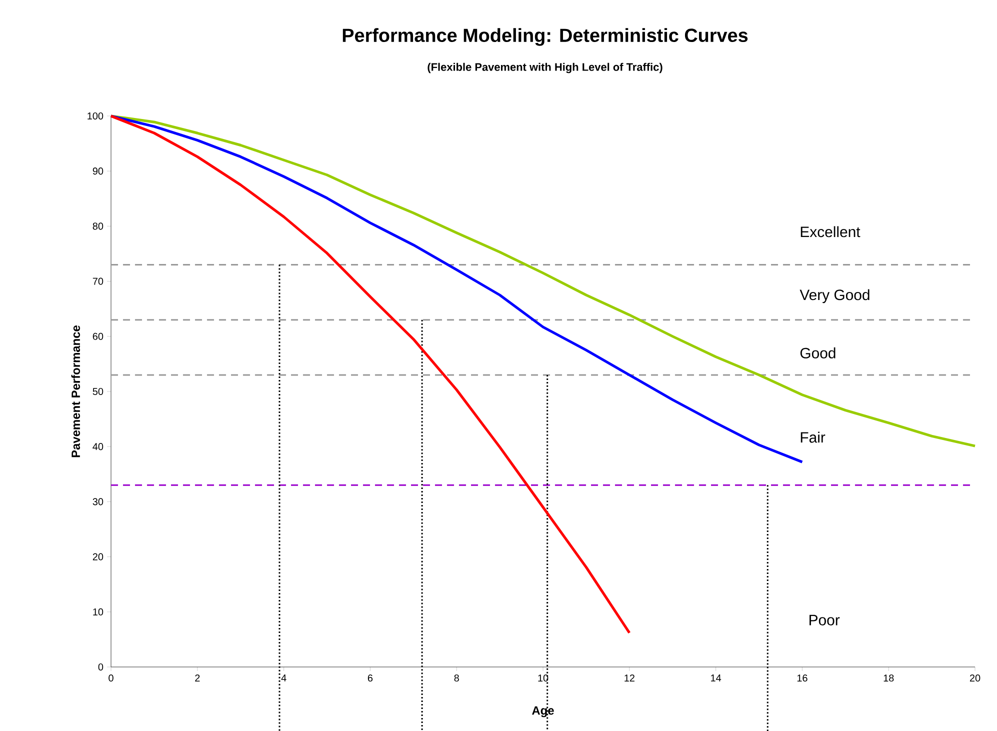 This screenshot has width=997, height=731. I want to click on chart-title: Performance Modeling: Deterministic Curves, so click(545, 37).